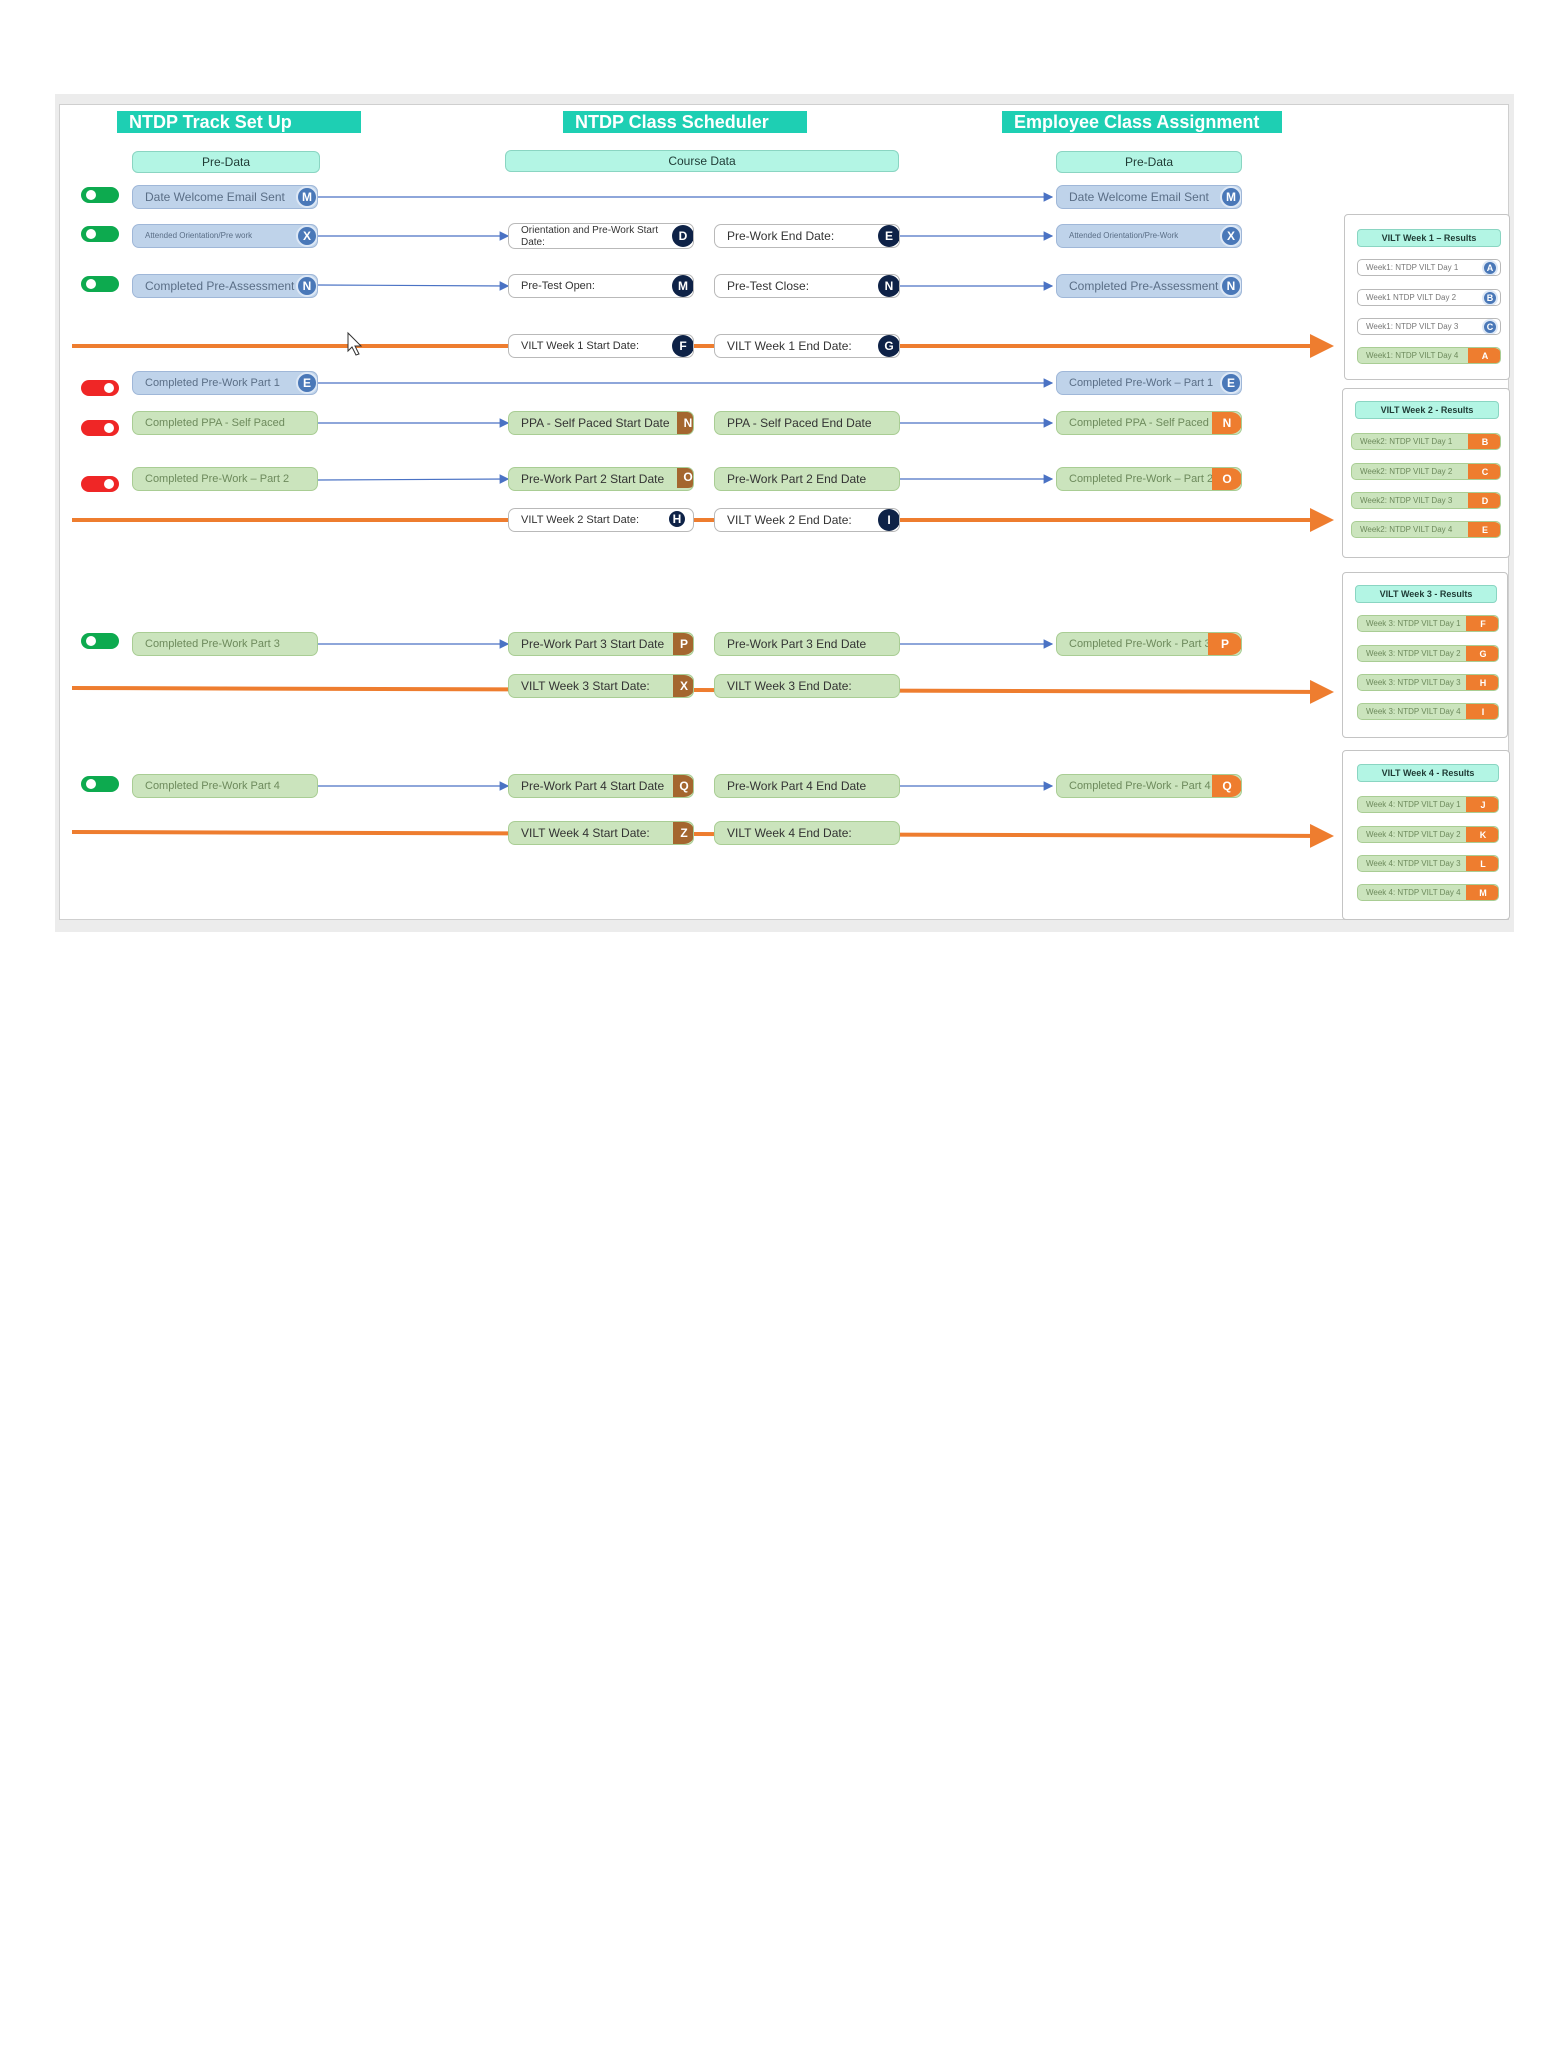  I want to click on left-attended-orientation: Attended Orientation/Pre work X, so click(225, 236).